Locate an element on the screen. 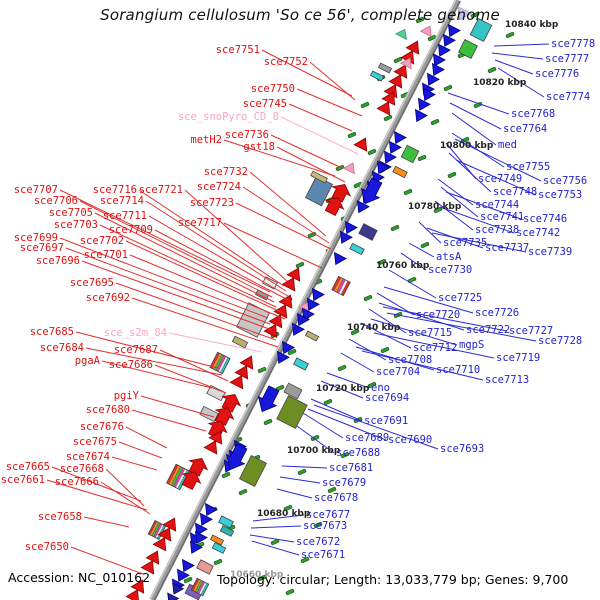 This screenshot has height=600, width=600. gene-label-sce7703: sce7703 is located at coordinates (75, 225).